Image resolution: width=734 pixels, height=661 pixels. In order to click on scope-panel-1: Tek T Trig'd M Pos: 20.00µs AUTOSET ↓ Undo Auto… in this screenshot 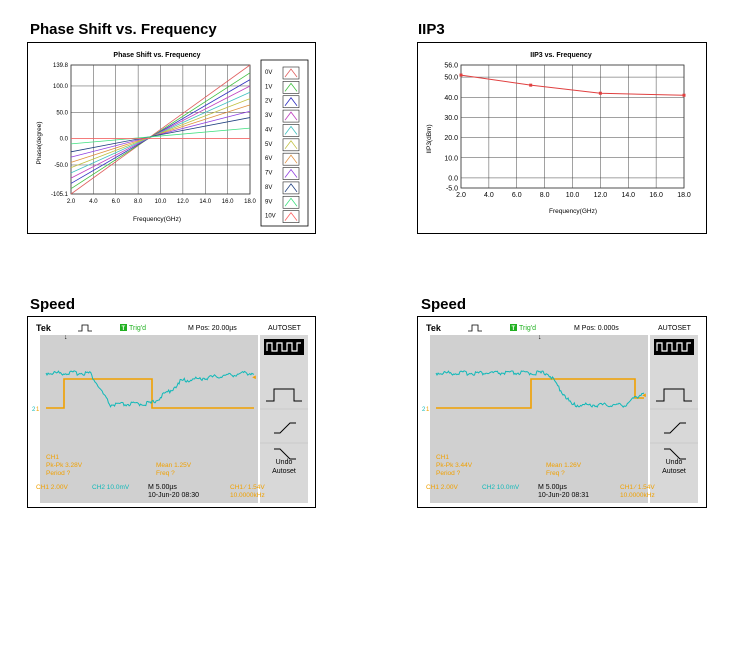, I will do `click(171, 412)`.